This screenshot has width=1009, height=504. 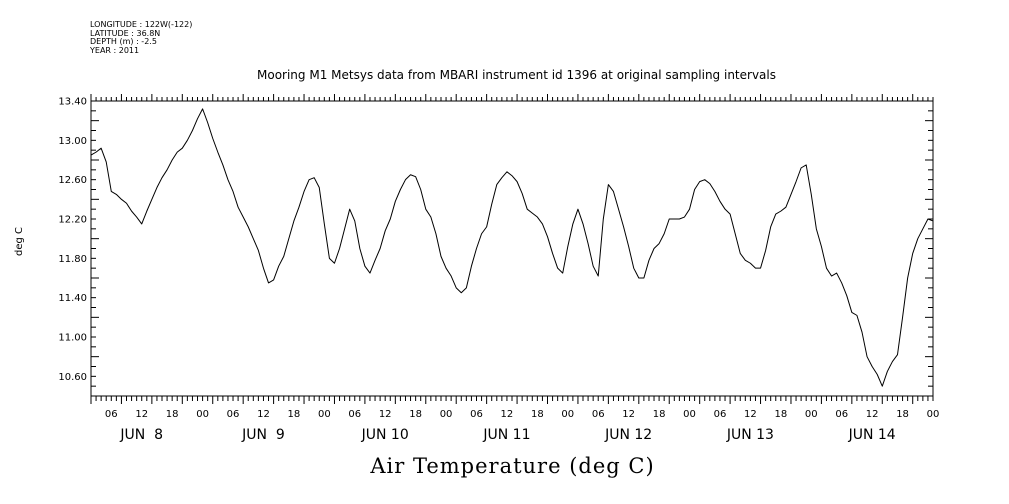 What do you see at coordinates (72, 220) in the screenshot?
I see `y-tick-label: 12.20` at bounding box center [72, 220].